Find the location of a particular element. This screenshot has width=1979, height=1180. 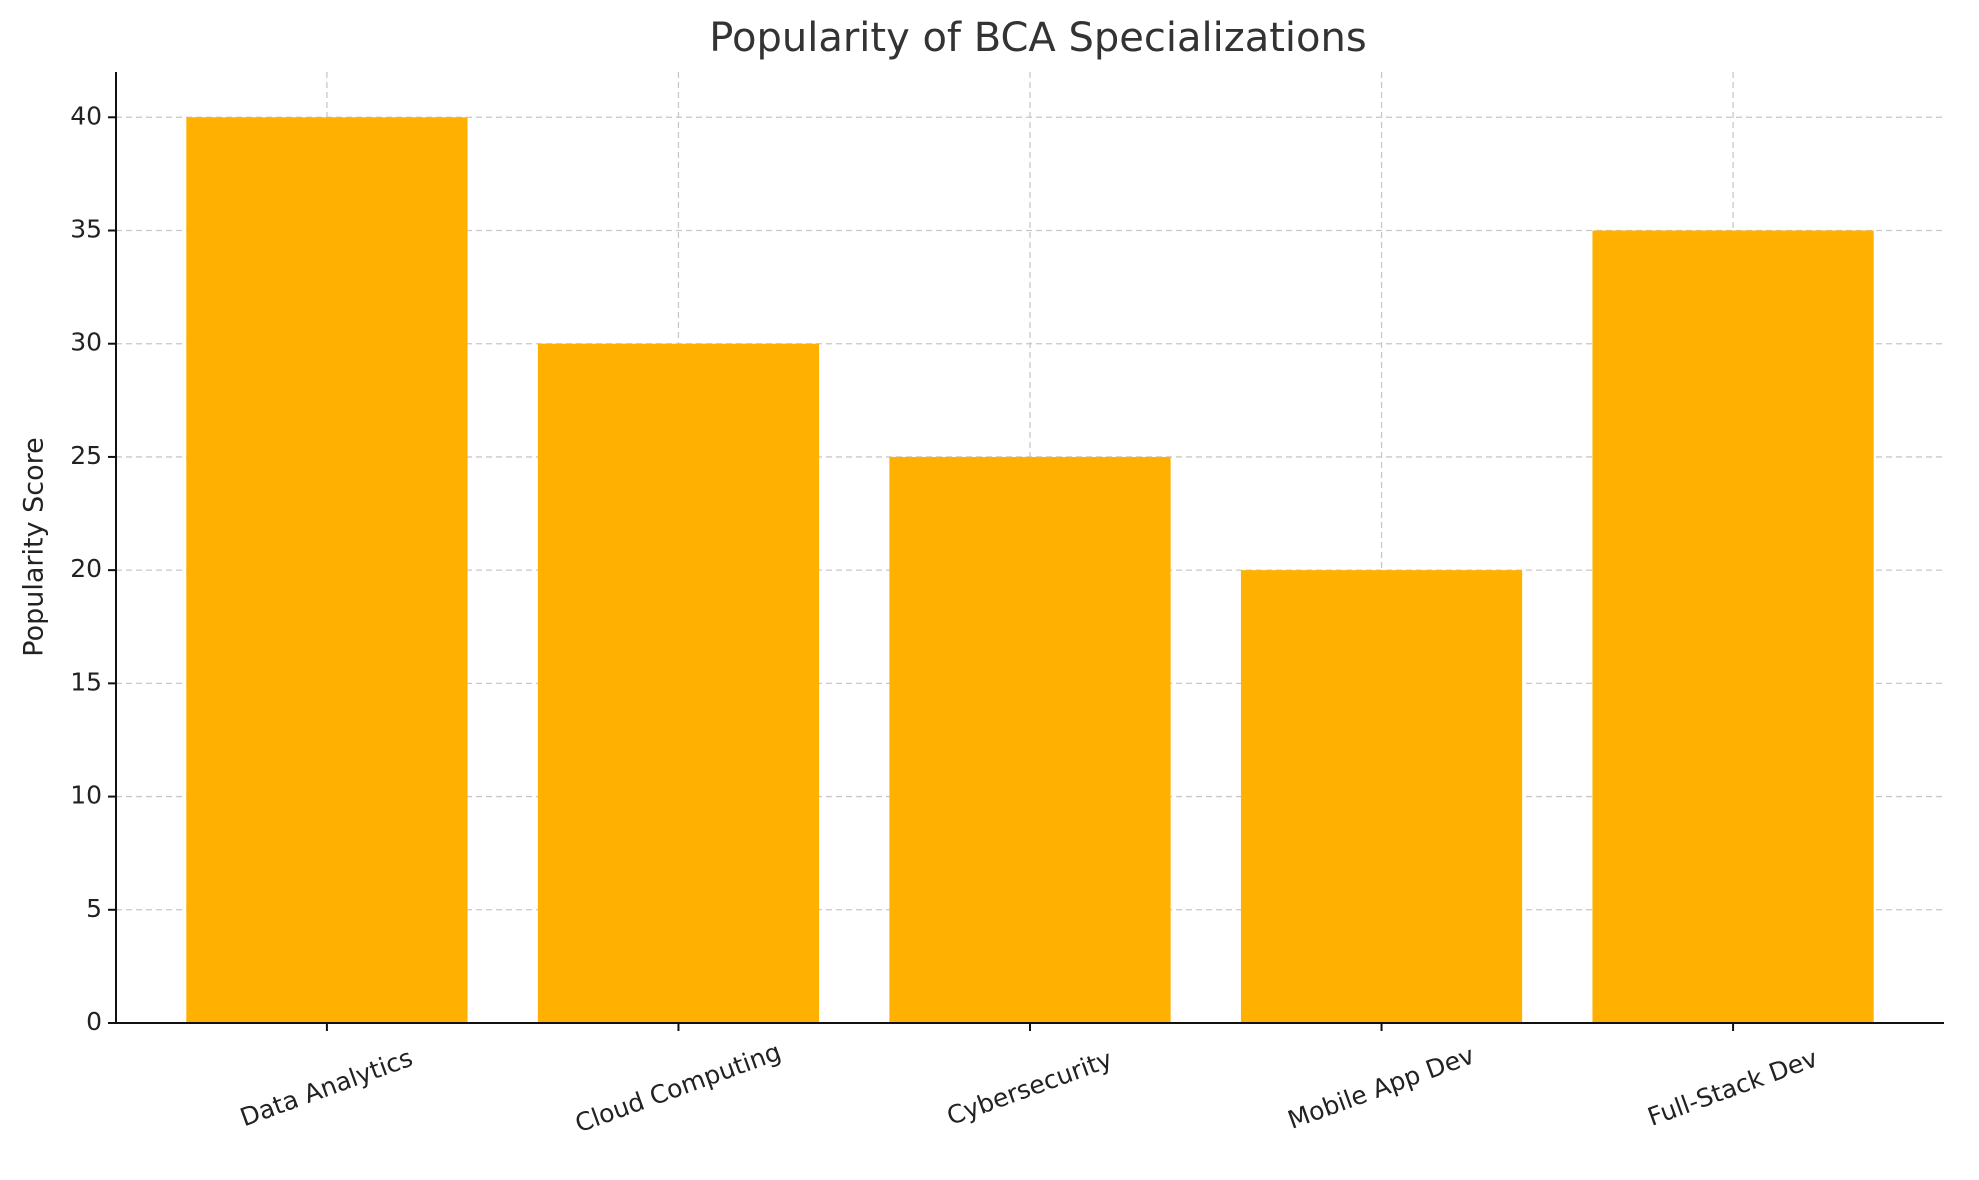

x-tick-label: Cloud Computing is located at coordinates (677, 1087).